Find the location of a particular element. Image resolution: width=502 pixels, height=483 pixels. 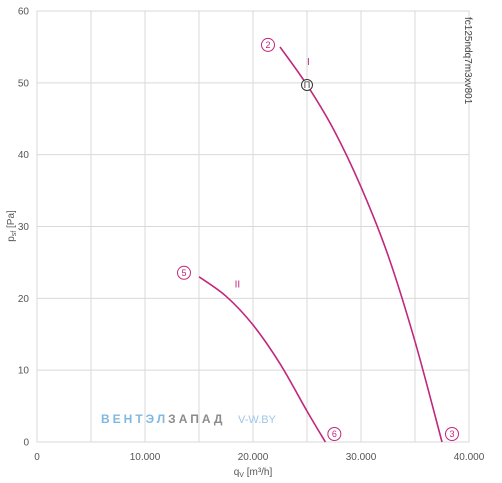

watermark-site: V-W.BY is located at coordinates (257, 420).